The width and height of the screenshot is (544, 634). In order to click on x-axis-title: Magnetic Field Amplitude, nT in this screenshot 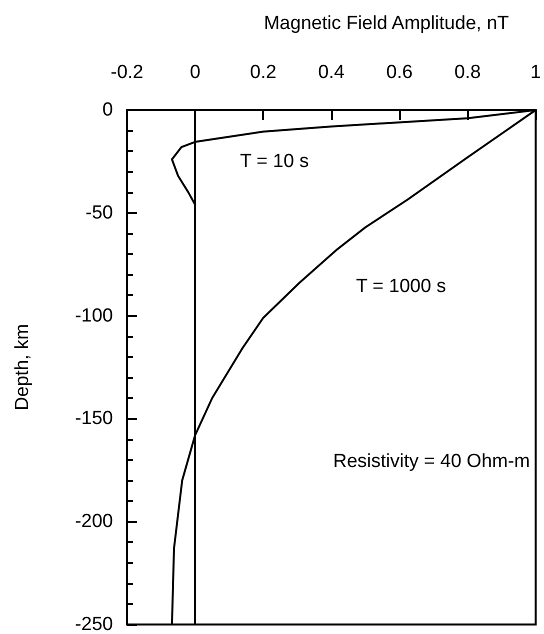, I will do `click(387, 23)`.